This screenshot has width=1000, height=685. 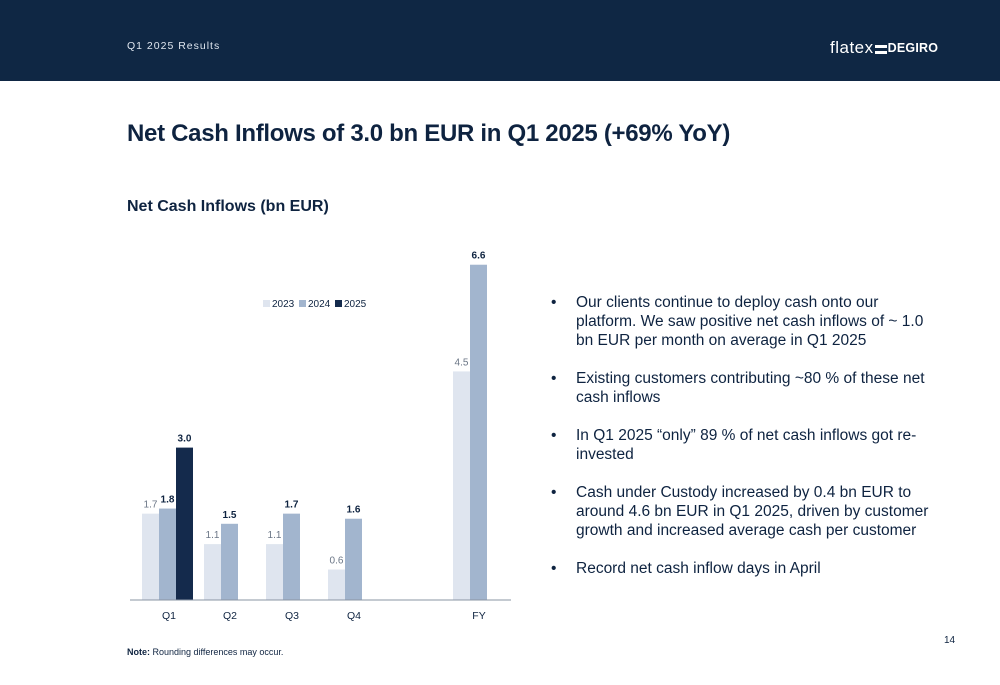 What do you see at coordinates (852, 47) in the screenshot?
I see `logo-text-flatex: flatex` at bounding box center [852, 47].